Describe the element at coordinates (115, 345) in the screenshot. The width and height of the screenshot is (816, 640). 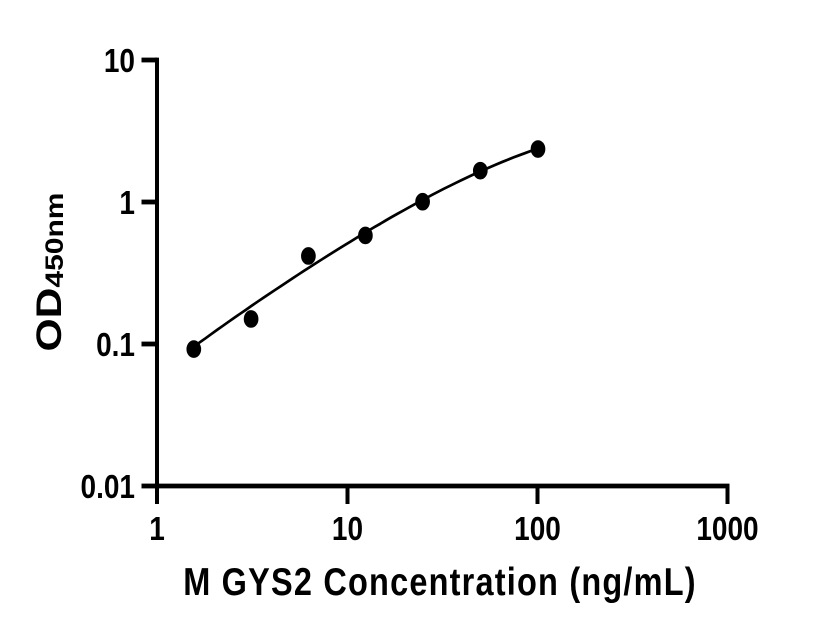
I see `svg-text: 0.1` at that location.